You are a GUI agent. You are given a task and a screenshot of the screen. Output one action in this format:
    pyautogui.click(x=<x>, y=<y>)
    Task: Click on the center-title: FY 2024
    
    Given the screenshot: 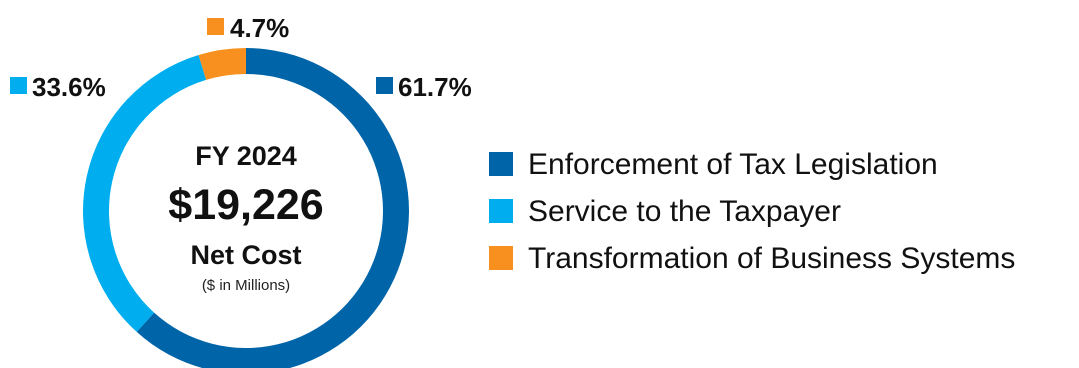 What is the action you would take?
    pyautogui.click(x=246, y=156)
    